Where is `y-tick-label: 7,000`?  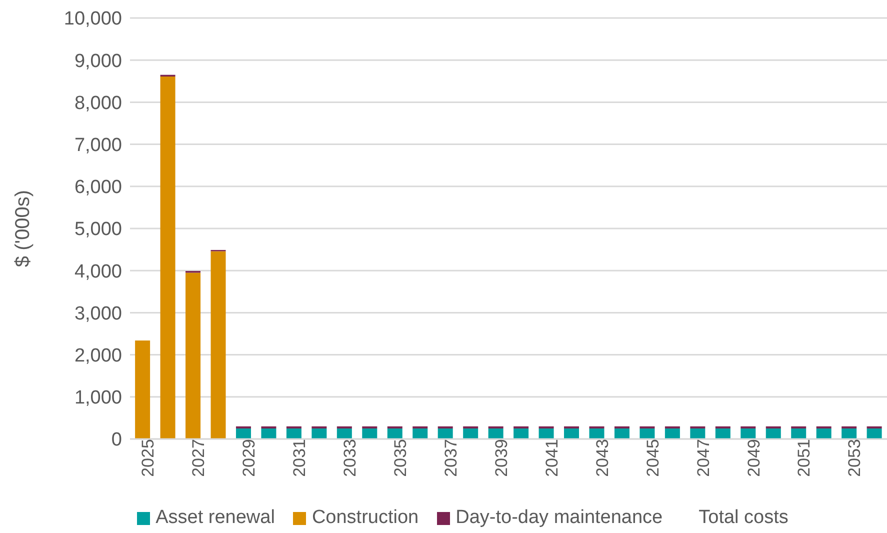 y-tick-label: 7,000 is located at coordinates (98, 145).